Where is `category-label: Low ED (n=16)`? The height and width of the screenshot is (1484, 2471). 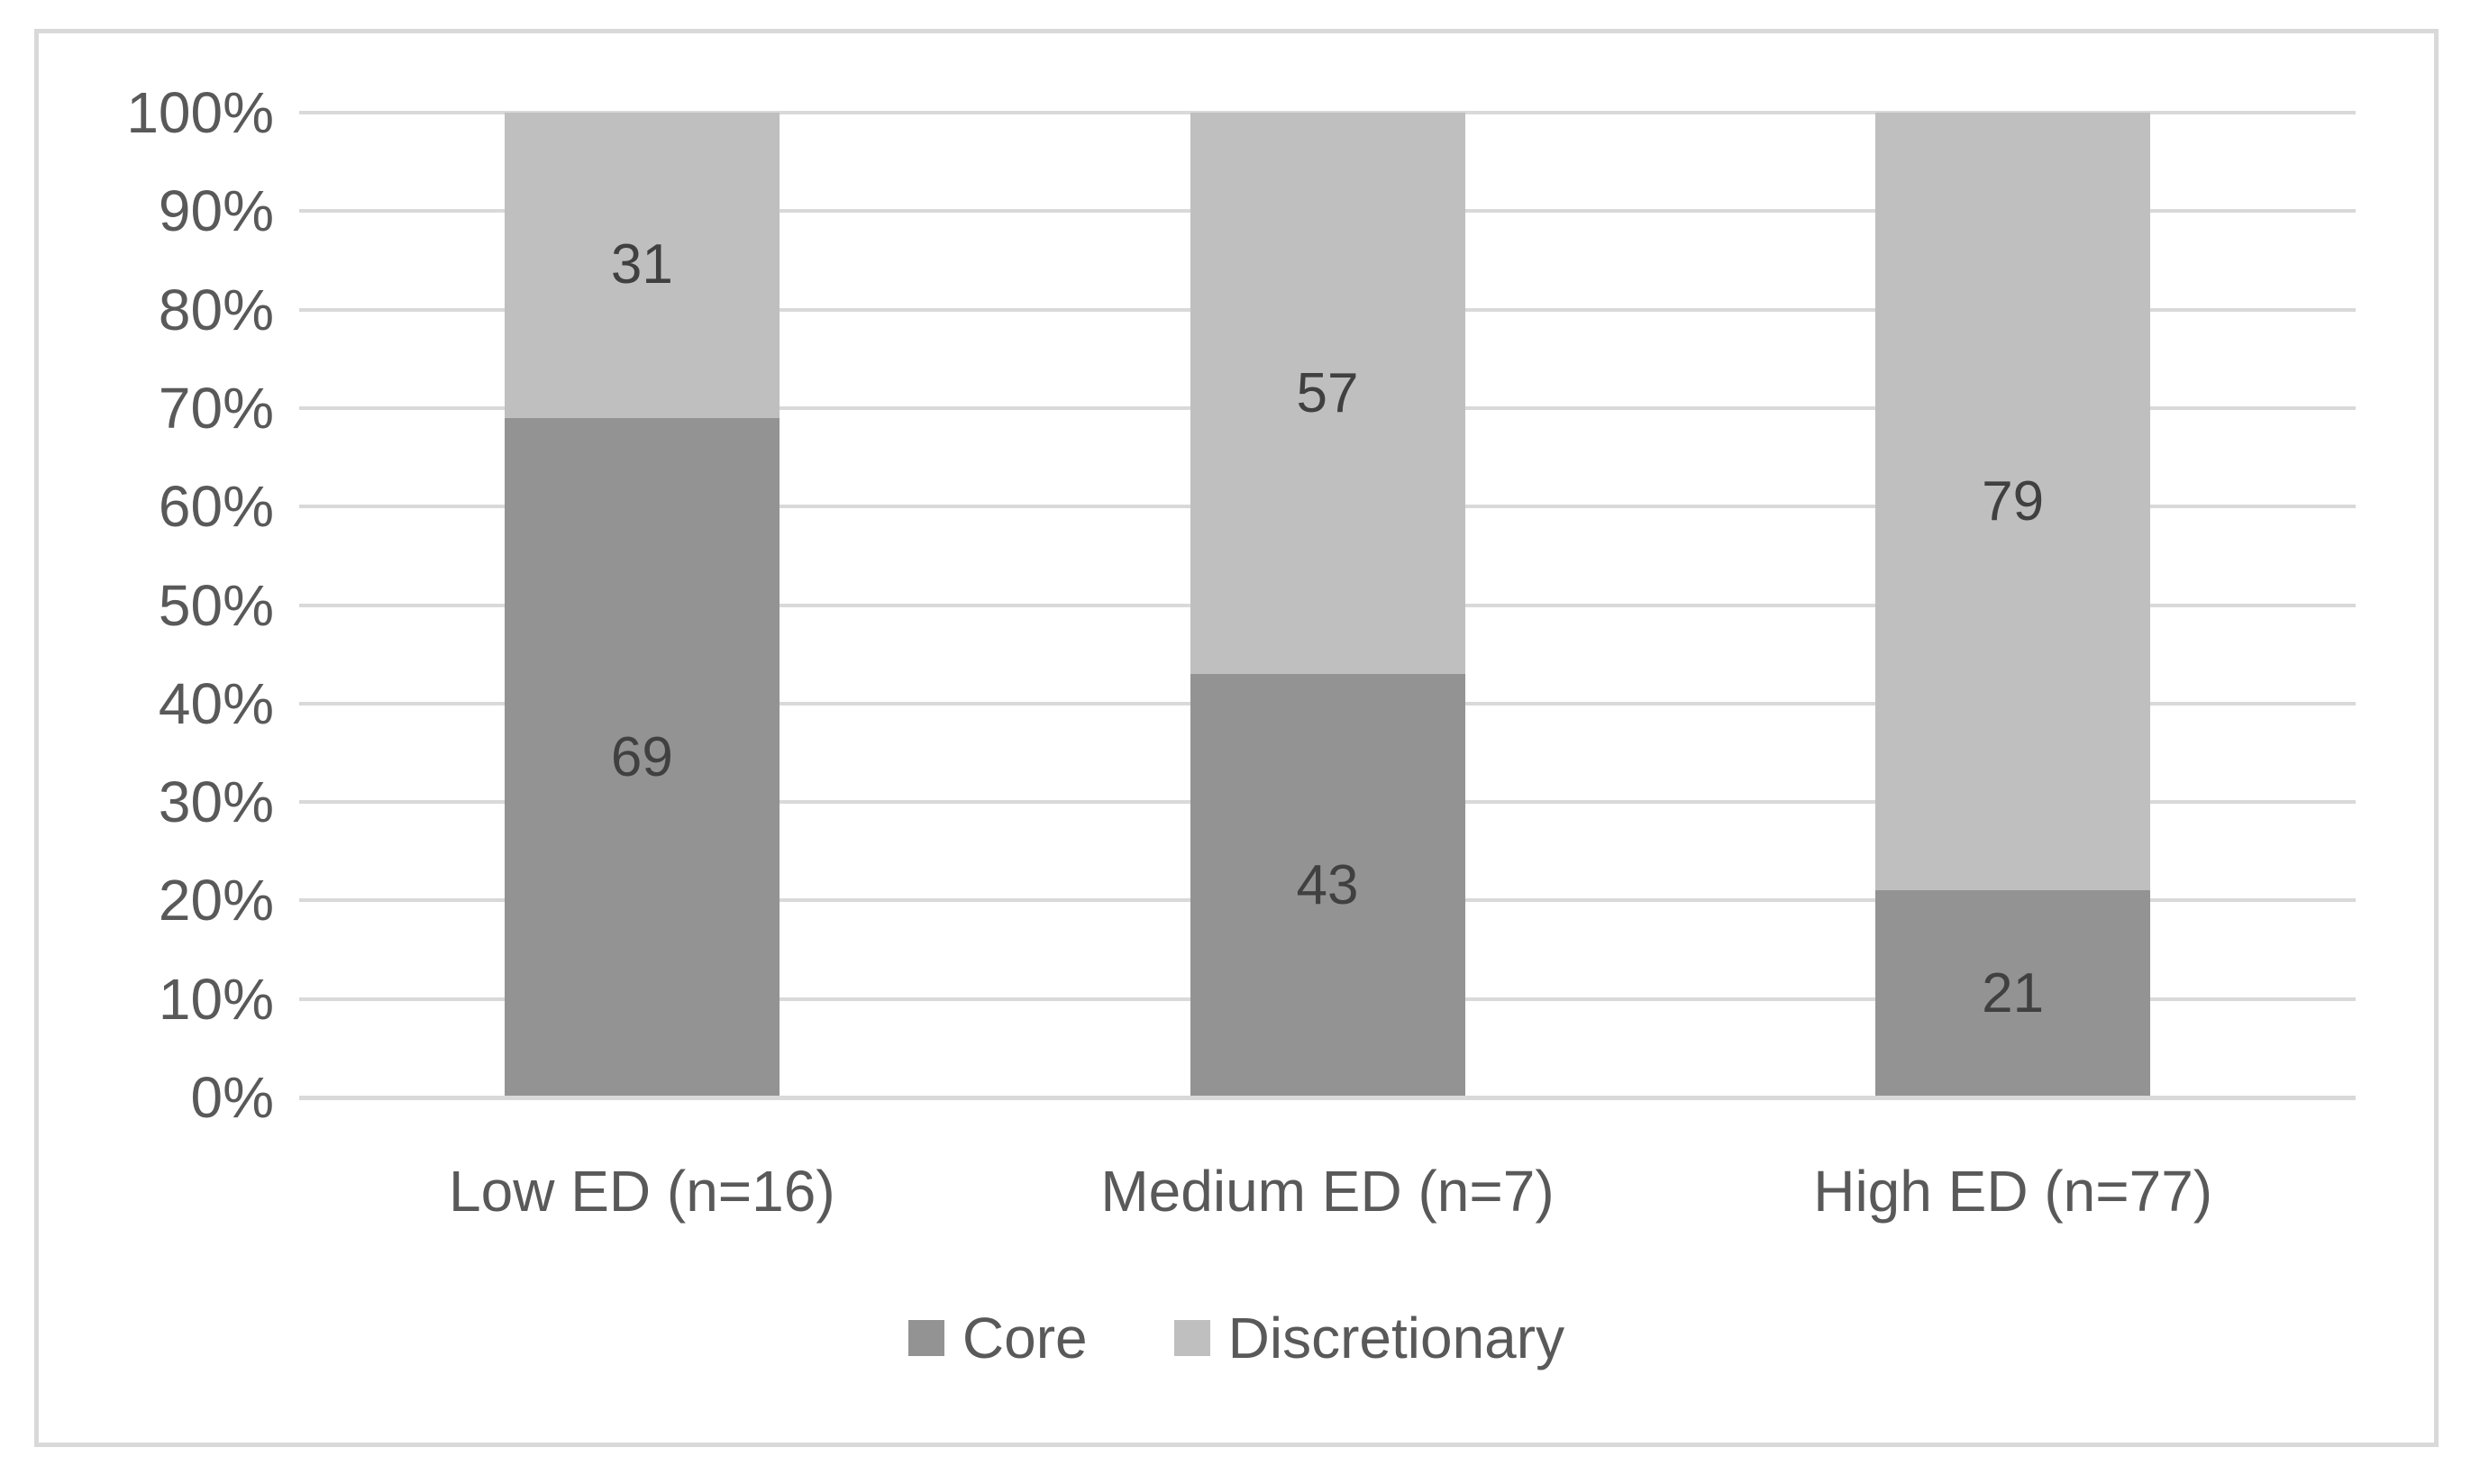 category-label: Low ED (n=16) is located at coordinates (642, 1191).